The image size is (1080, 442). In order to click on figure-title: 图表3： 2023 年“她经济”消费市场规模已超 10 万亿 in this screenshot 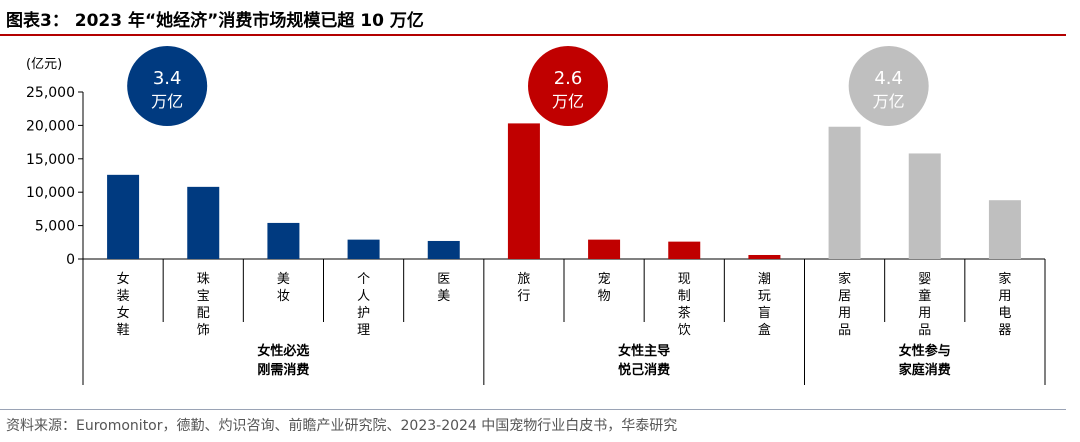, I will do `click(215, 21)`.